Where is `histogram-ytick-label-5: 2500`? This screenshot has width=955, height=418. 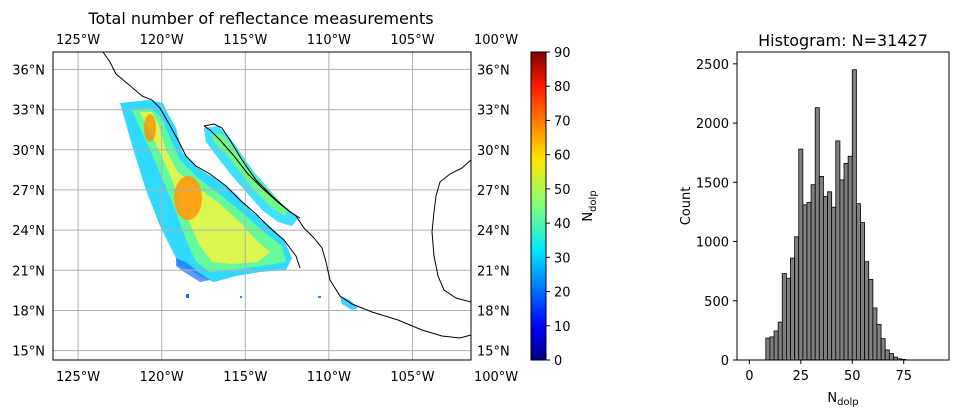
histogram-ytick-label-5: 2500 is located at coordinates (712, 65).